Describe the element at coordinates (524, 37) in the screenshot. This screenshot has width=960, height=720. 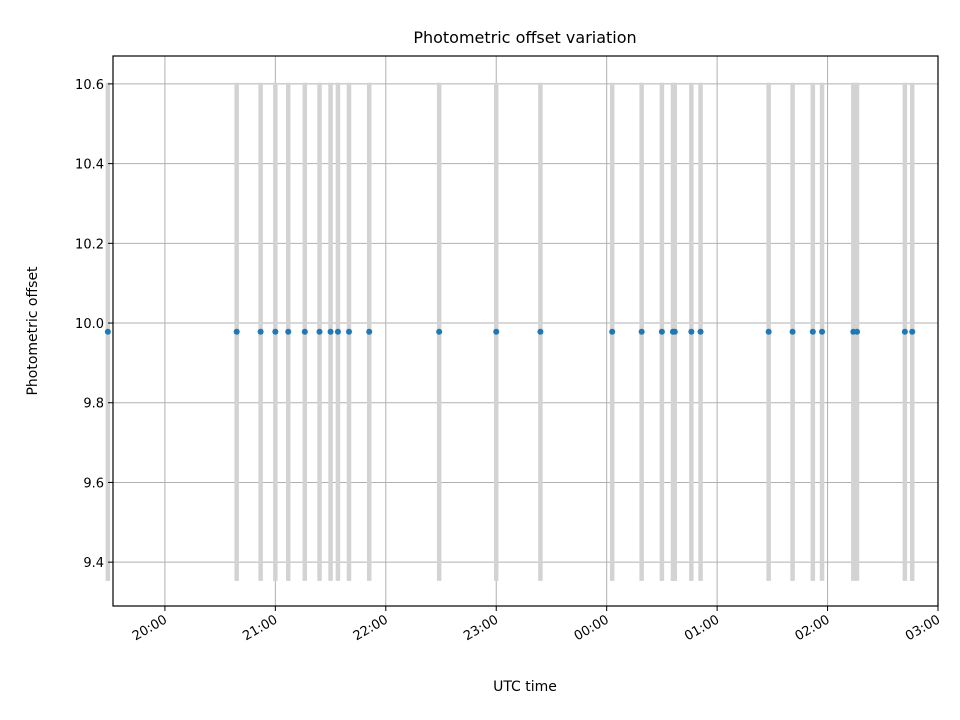
I see `chart-title: Photometric offset variation` at that location.